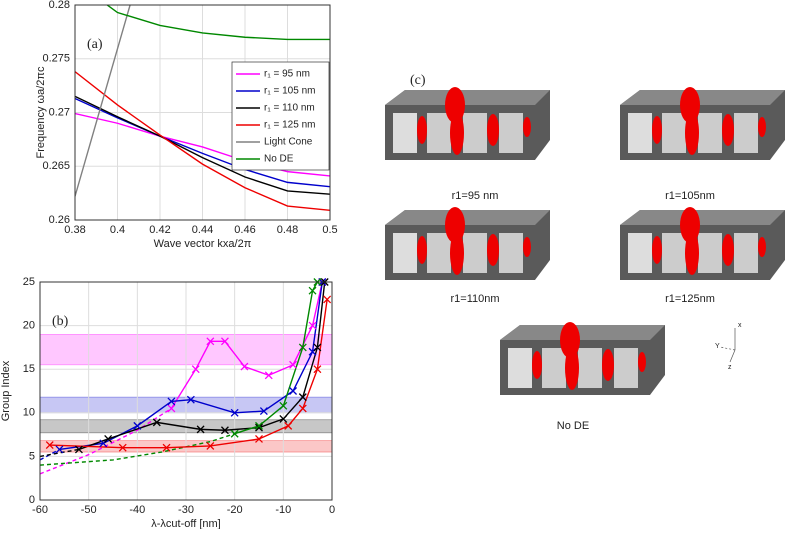 The width and height of the screenshot is (787, 534). I want to click on legend-label: Light Cone, so click(288, 142).